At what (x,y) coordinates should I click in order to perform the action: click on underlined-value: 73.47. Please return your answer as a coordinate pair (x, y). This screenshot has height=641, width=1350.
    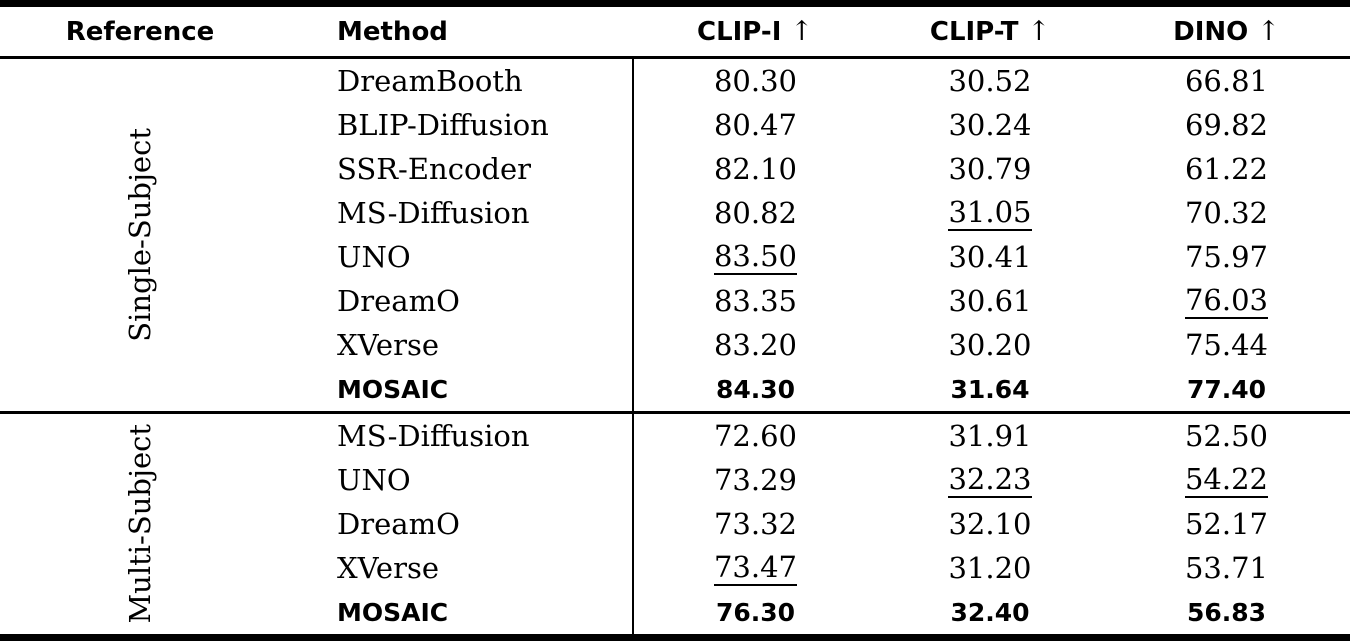
    Looking at the image, I should click on (755, 568).